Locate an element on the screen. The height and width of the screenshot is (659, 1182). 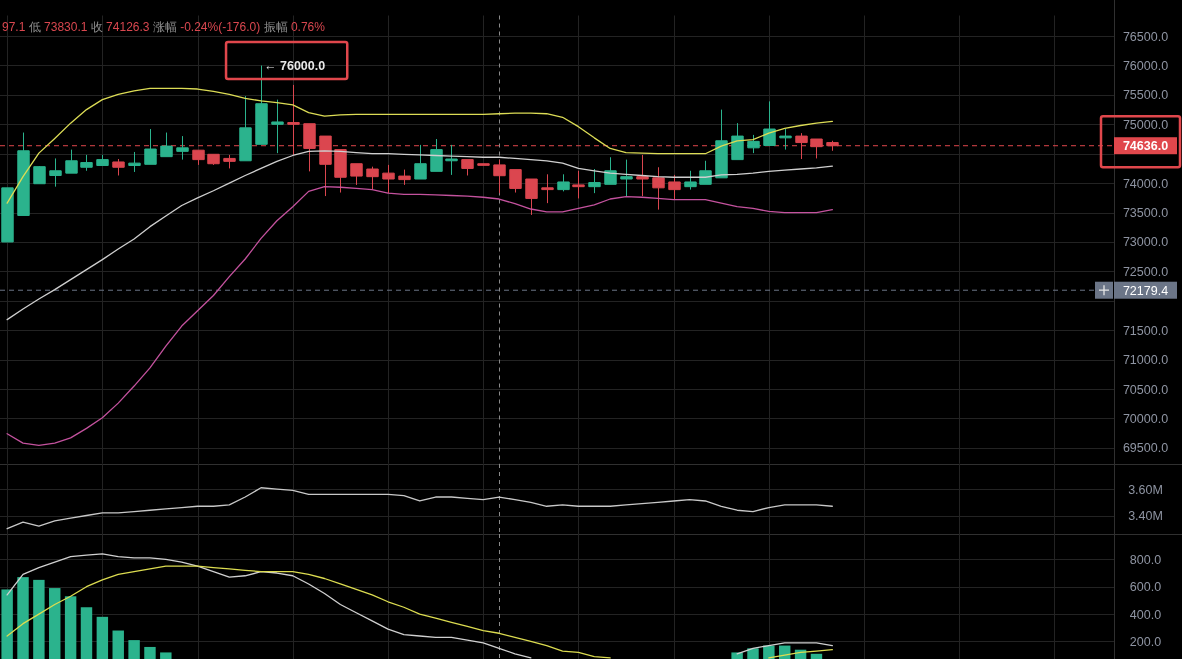
y-tick-label: 74000.0 is located at coordinates (1145, 183).